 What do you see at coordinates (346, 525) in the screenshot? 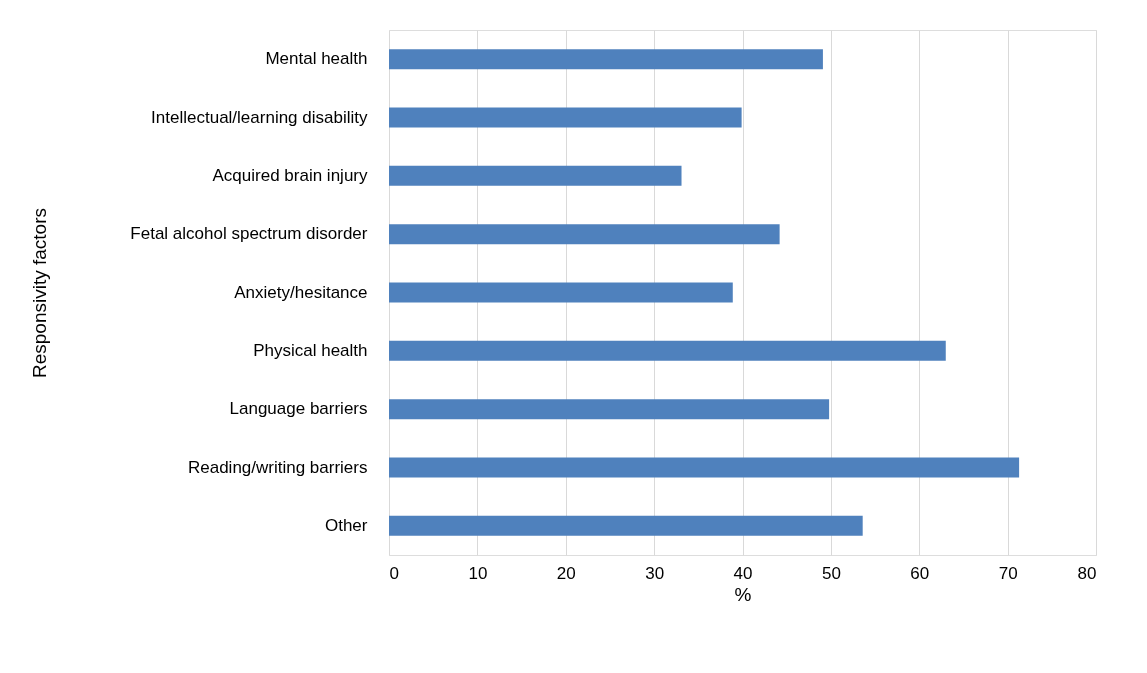
I see `y-tick-label: Other` at bounding box center [346, 525].